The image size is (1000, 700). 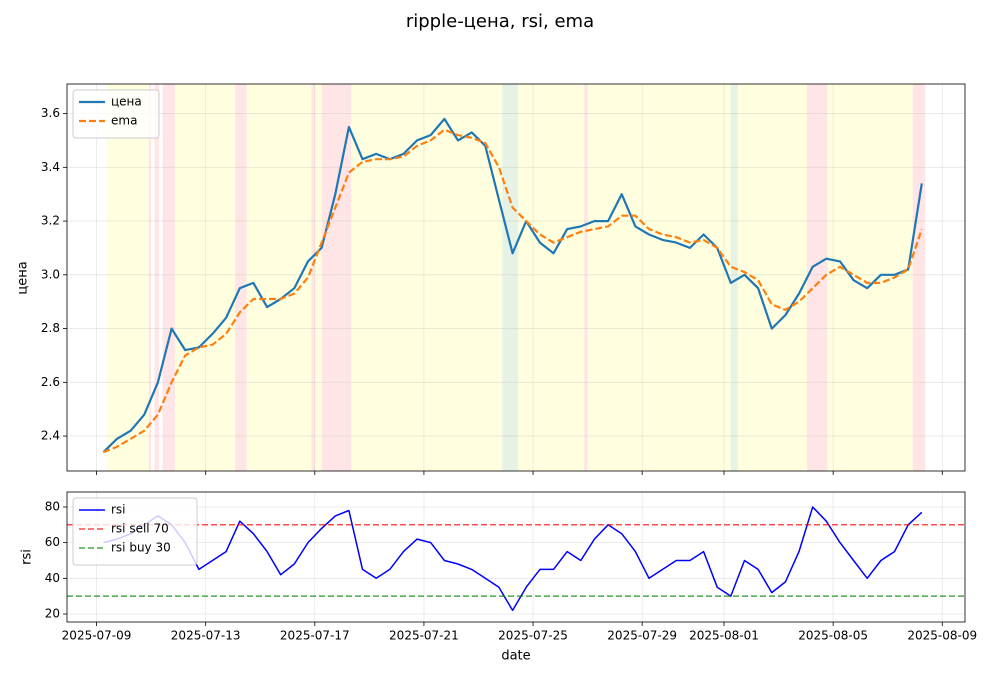 I want to click on y-tick-label: 20, so click(x=52, y=613).